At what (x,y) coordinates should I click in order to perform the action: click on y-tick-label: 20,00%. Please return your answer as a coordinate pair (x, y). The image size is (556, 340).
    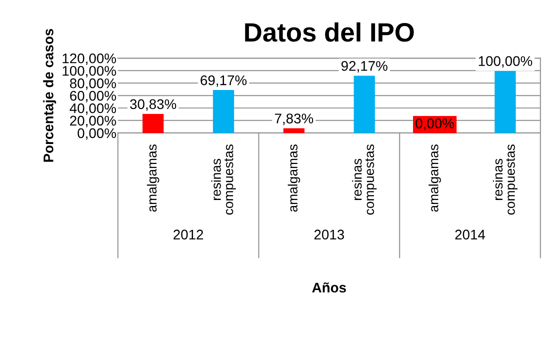
    Looking at the image, I should click on (93, 122).